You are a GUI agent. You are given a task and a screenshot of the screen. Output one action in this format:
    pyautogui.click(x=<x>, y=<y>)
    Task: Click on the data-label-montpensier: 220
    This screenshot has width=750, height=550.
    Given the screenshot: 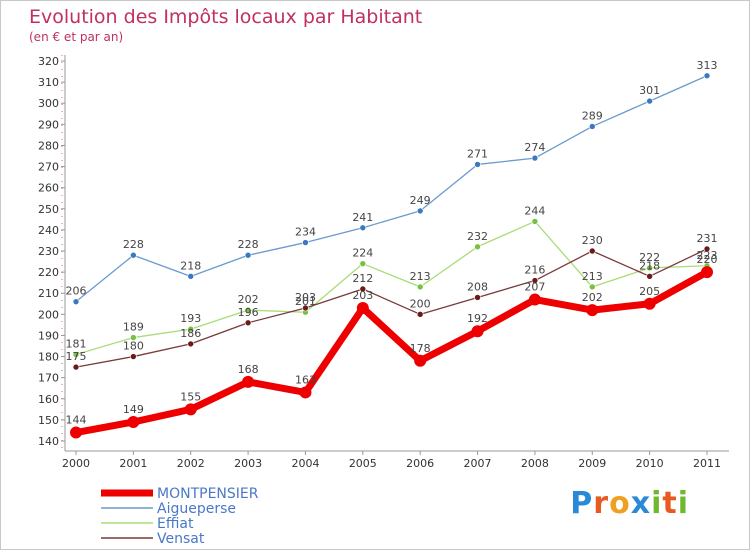 What is the action you would take?
    pyautogui.click(x=707, y=259)
    